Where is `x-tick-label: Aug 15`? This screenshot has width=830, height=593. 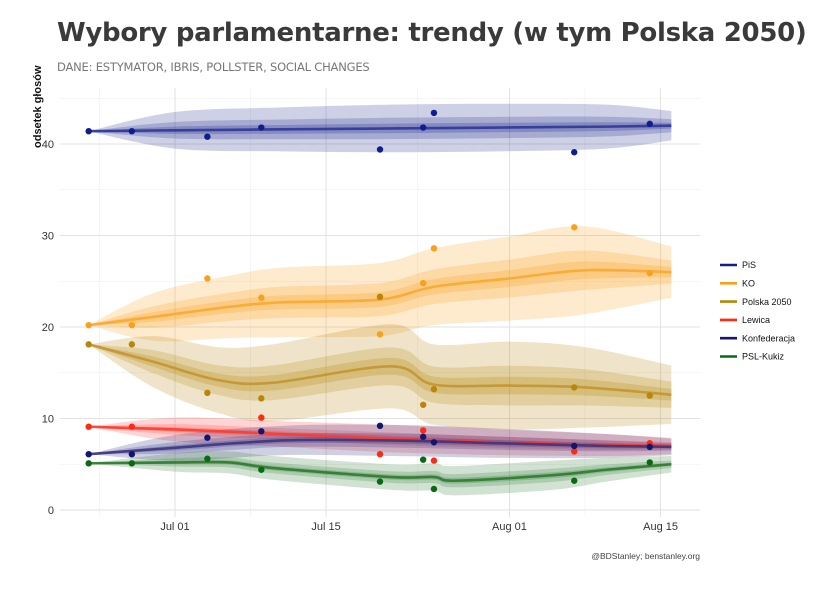
x-tick-label: Aug 15 is located at coordinates (660, 527).